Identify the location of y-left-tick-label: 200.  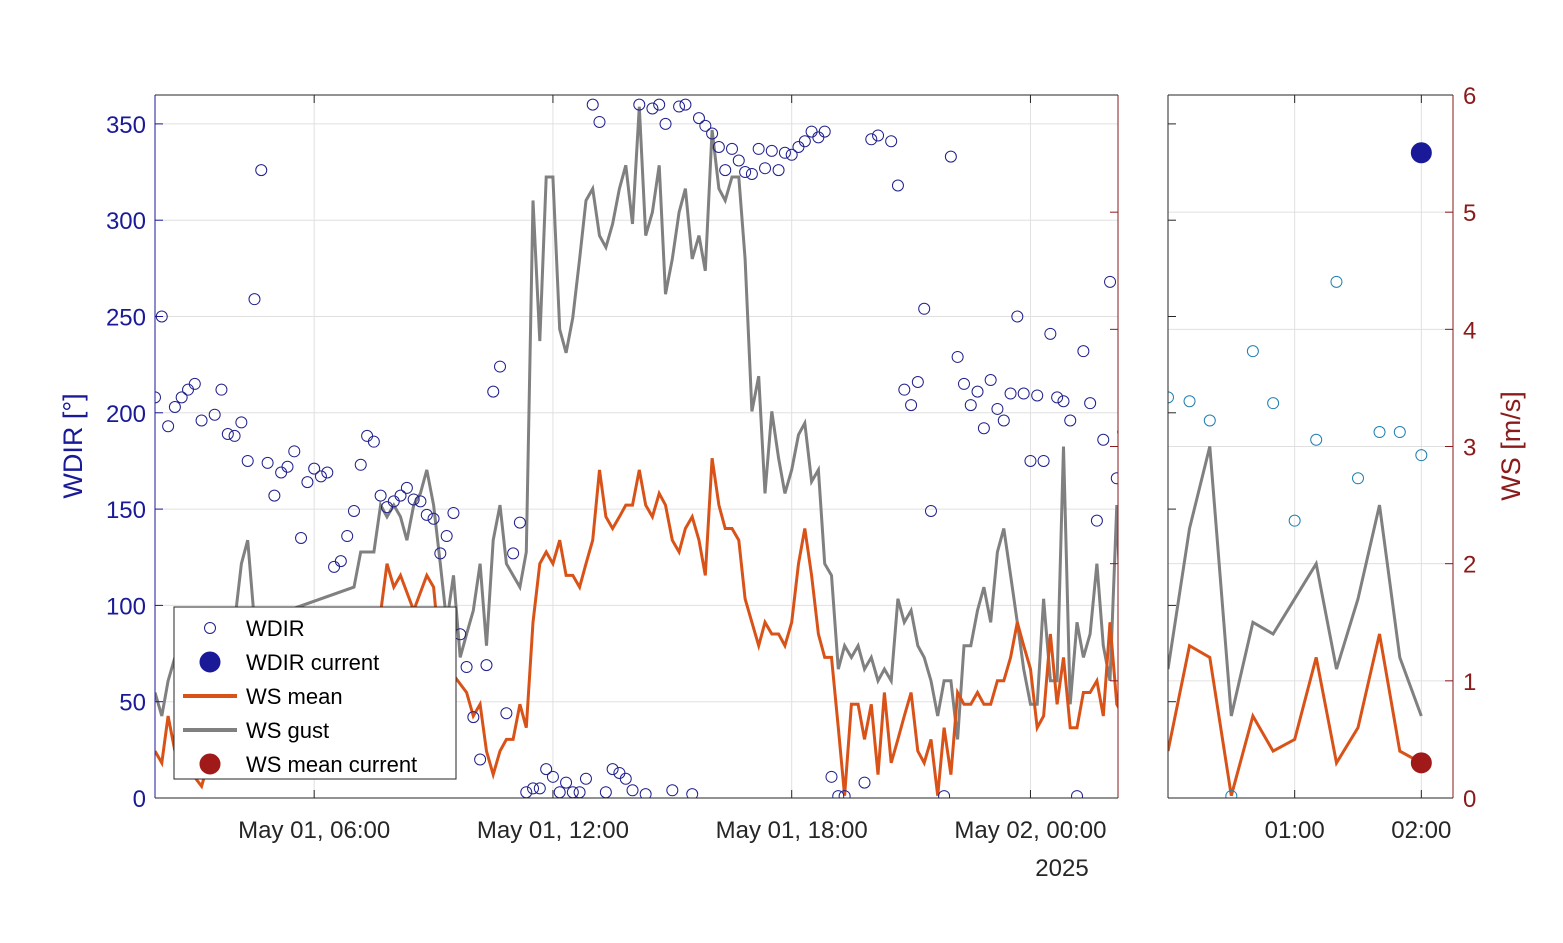
(126, 414).